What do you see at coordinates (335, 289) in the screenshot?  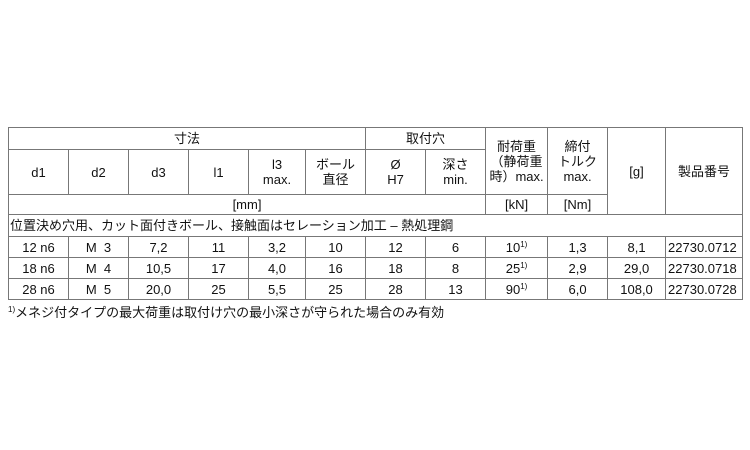 I see `cell-ball: 25` at bounding box center [335, 289].